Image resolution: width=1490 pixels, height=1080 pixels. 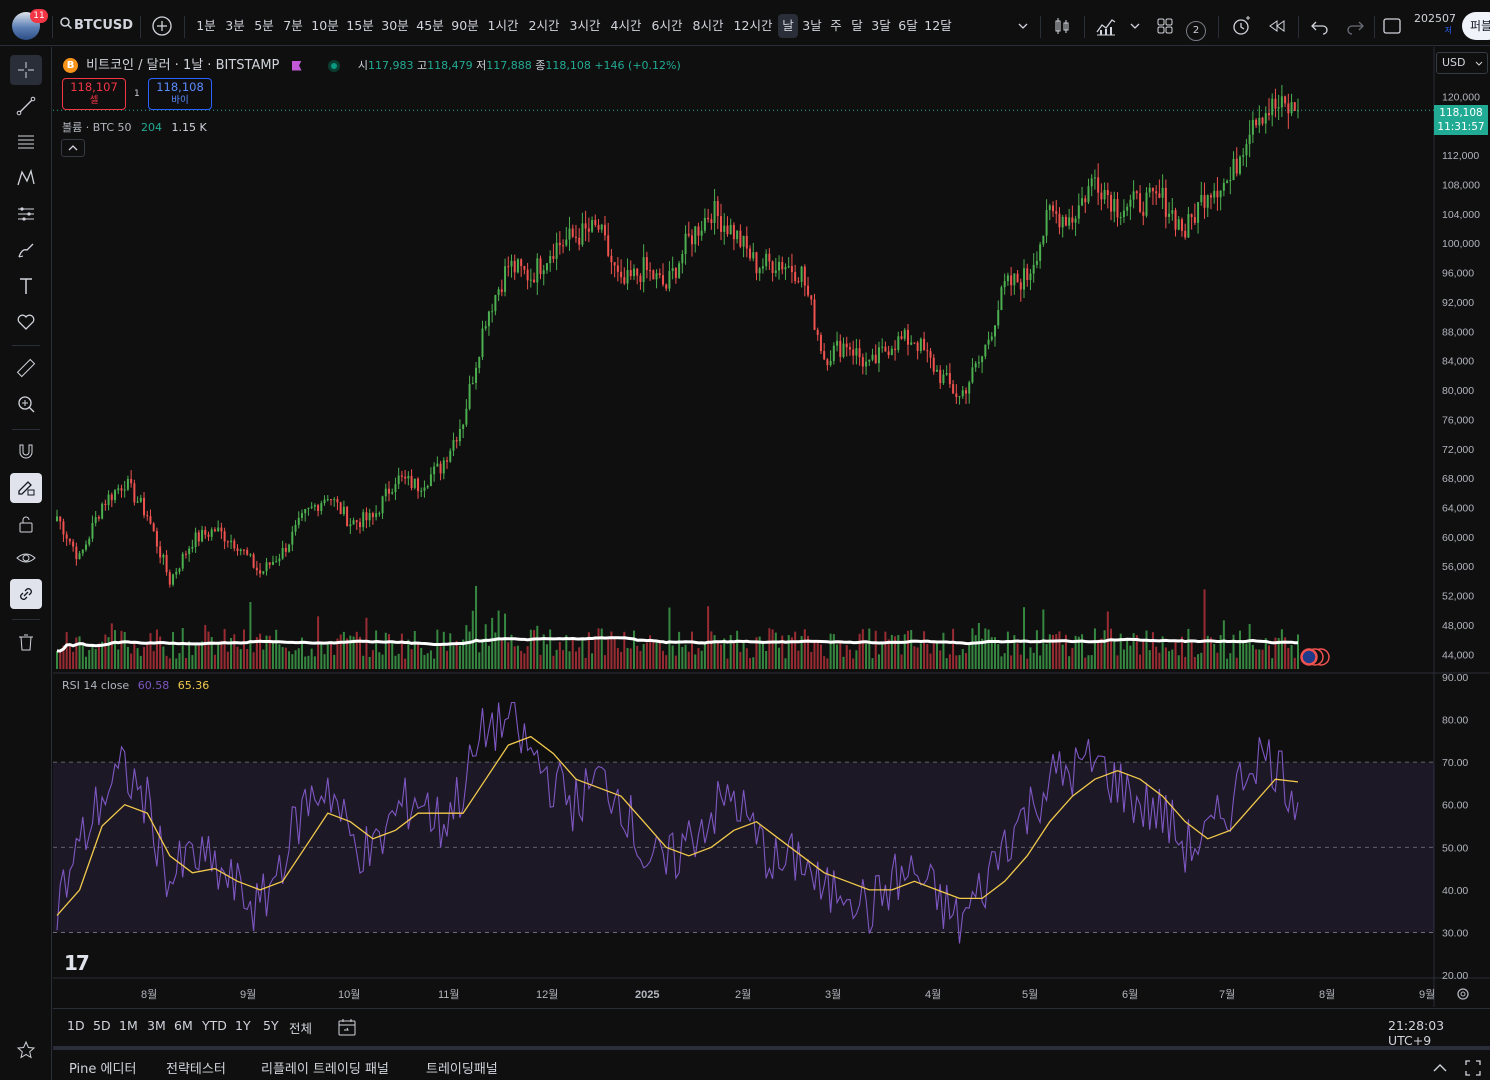 What do you see at coordinates (26, 404) in the screenshot?
I see `zoom-tool` at bounding box center [26, 404].